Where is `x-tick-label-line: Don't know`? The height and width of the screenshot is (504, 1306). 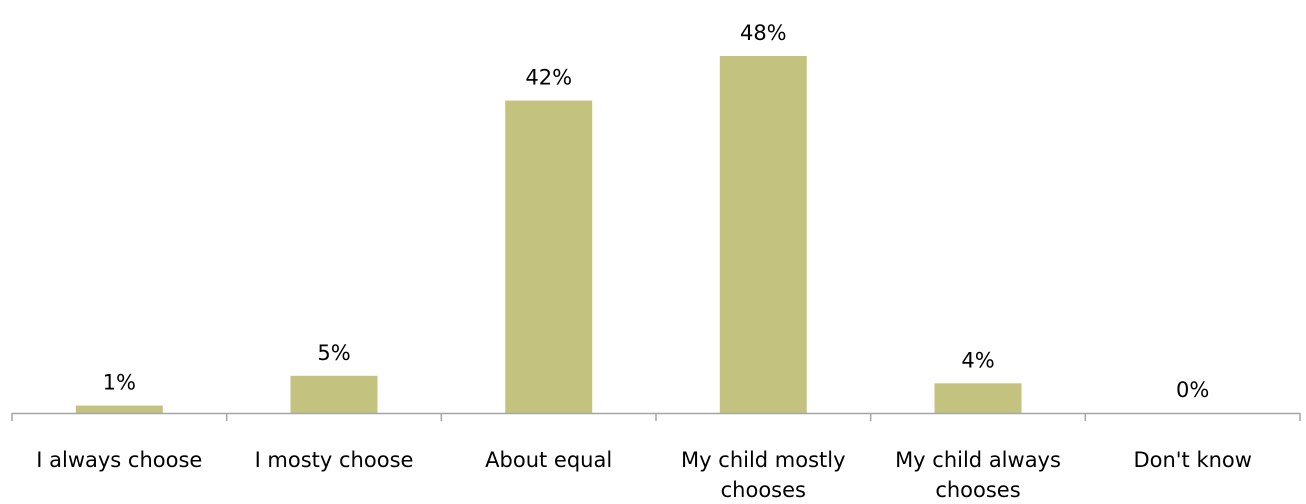 x-tick-label-line: Don't know is located at coordinates (1192, 460).